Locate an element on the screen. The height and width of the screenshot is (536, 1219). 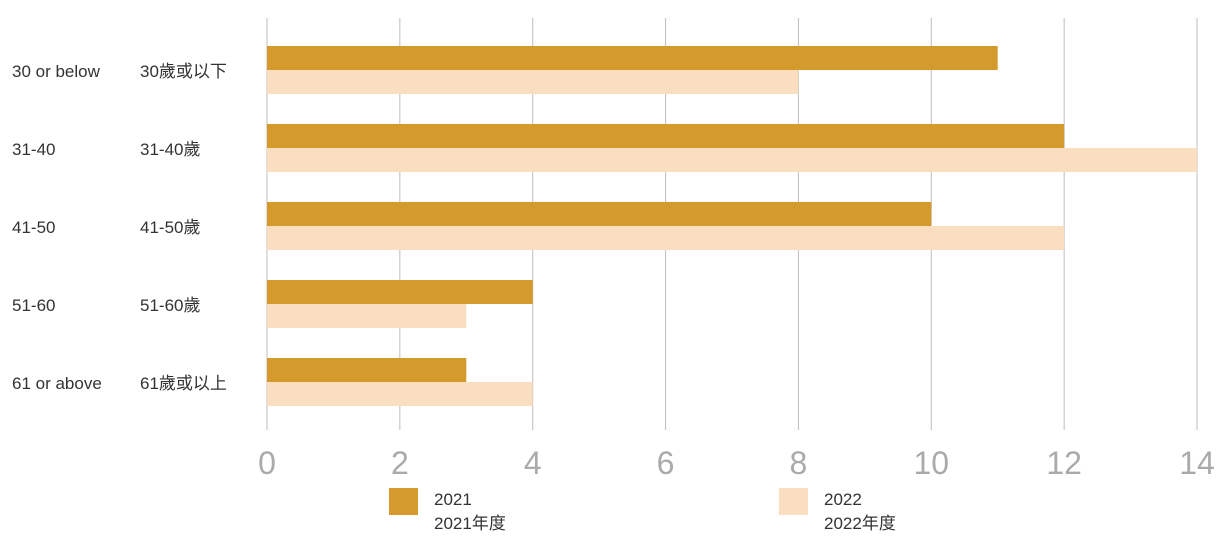
x-tick-label: 12 is located at coordinates (1064, 463).